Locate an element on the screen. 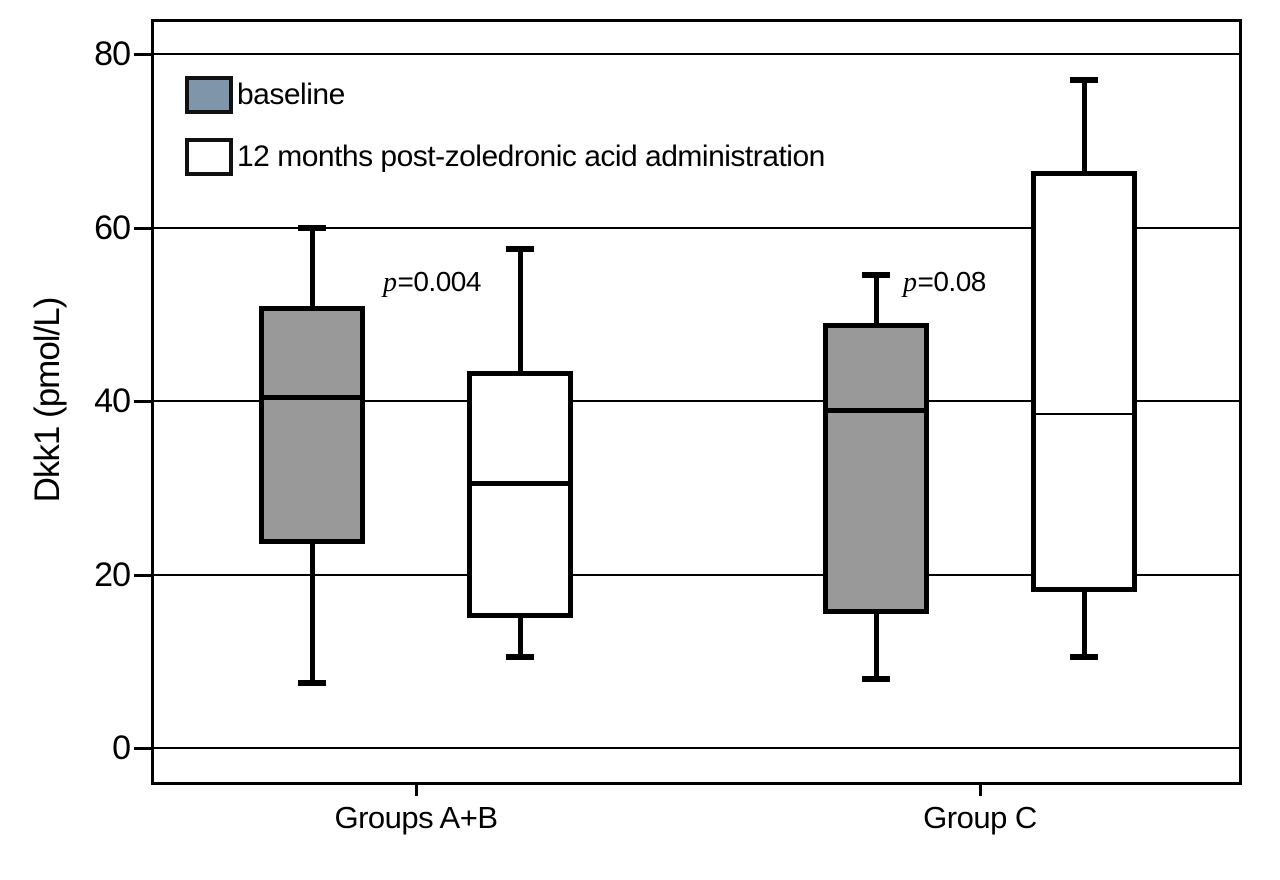 This screenshot has height=880, width=1280. legend-label-baseline: baseline is located at coordinates (291, 94).